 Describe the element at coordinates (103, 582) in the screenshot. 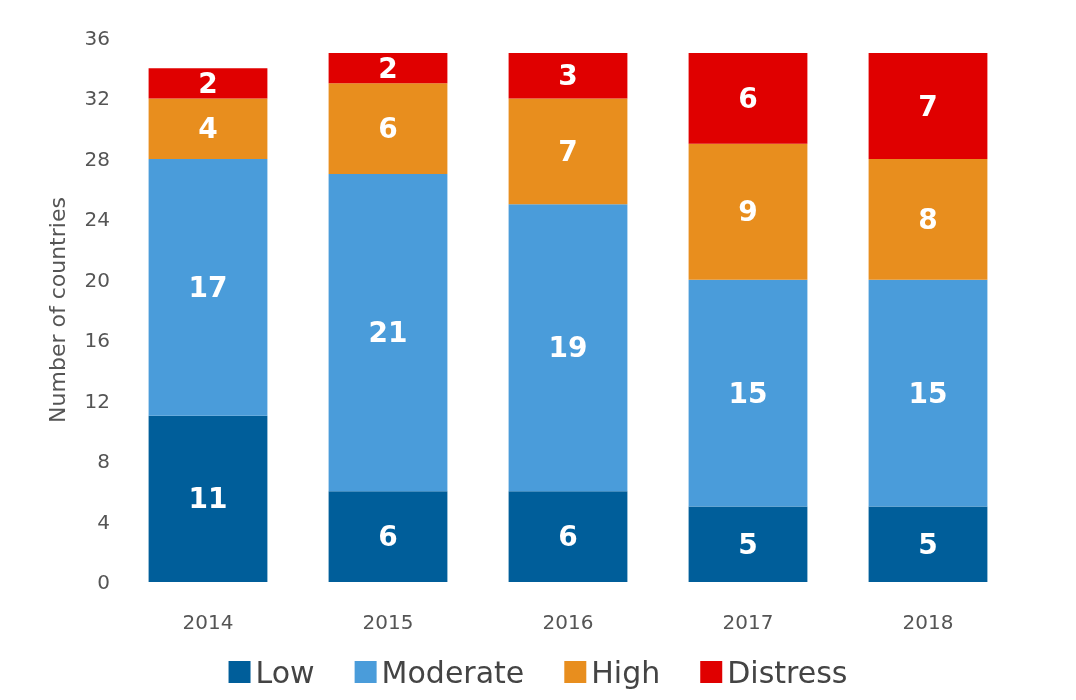

I see `y-tick-label: 0` at that location.